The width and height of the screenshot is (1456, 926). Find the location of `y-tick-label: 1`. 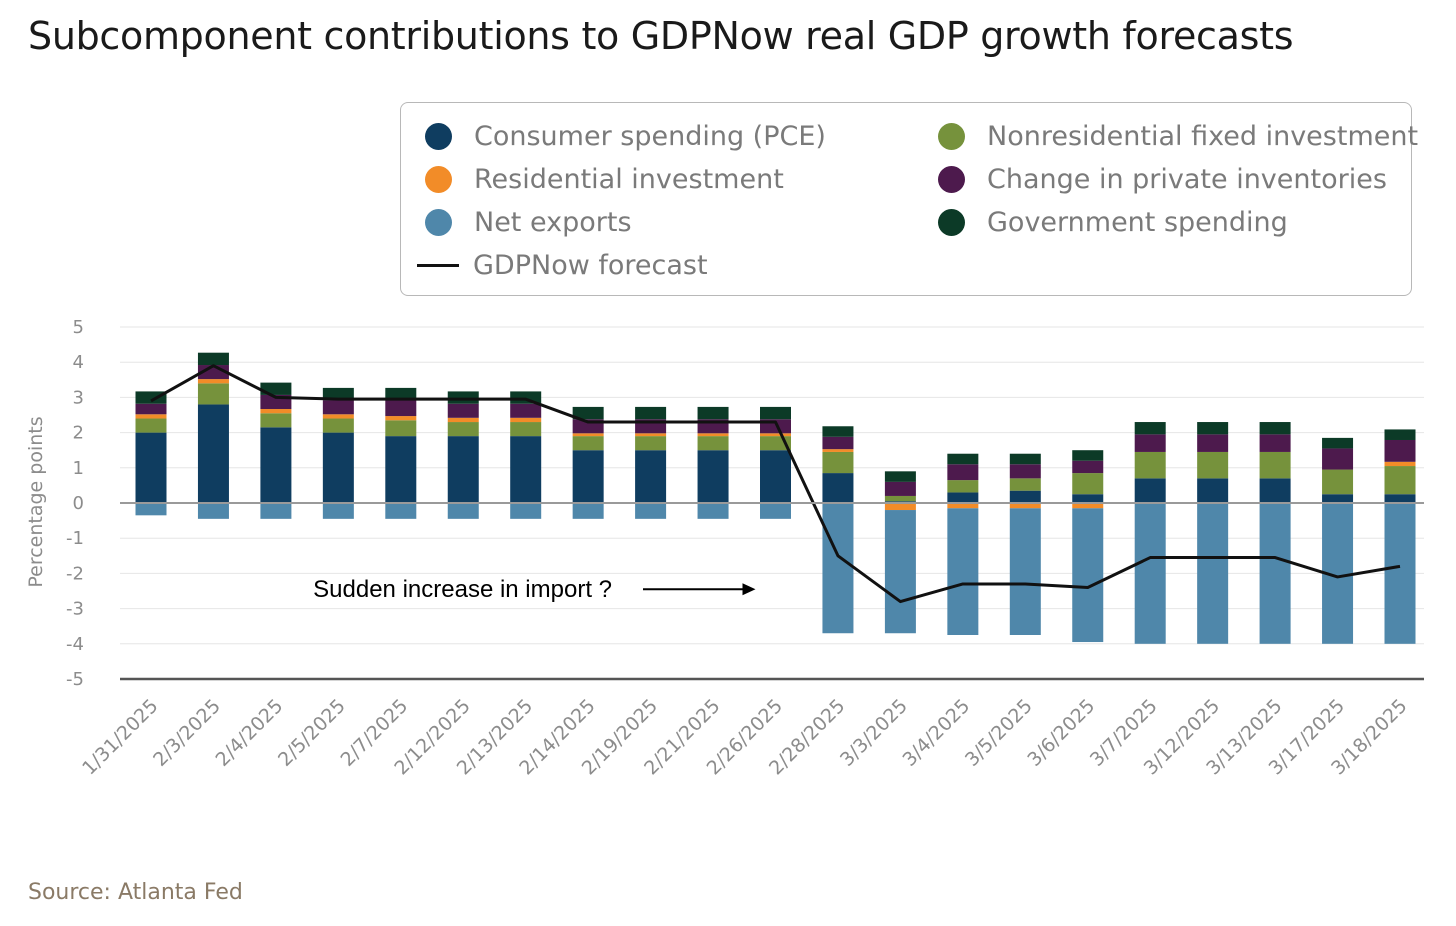

y-tick-label: 1 is located at coordinates (78, 468).